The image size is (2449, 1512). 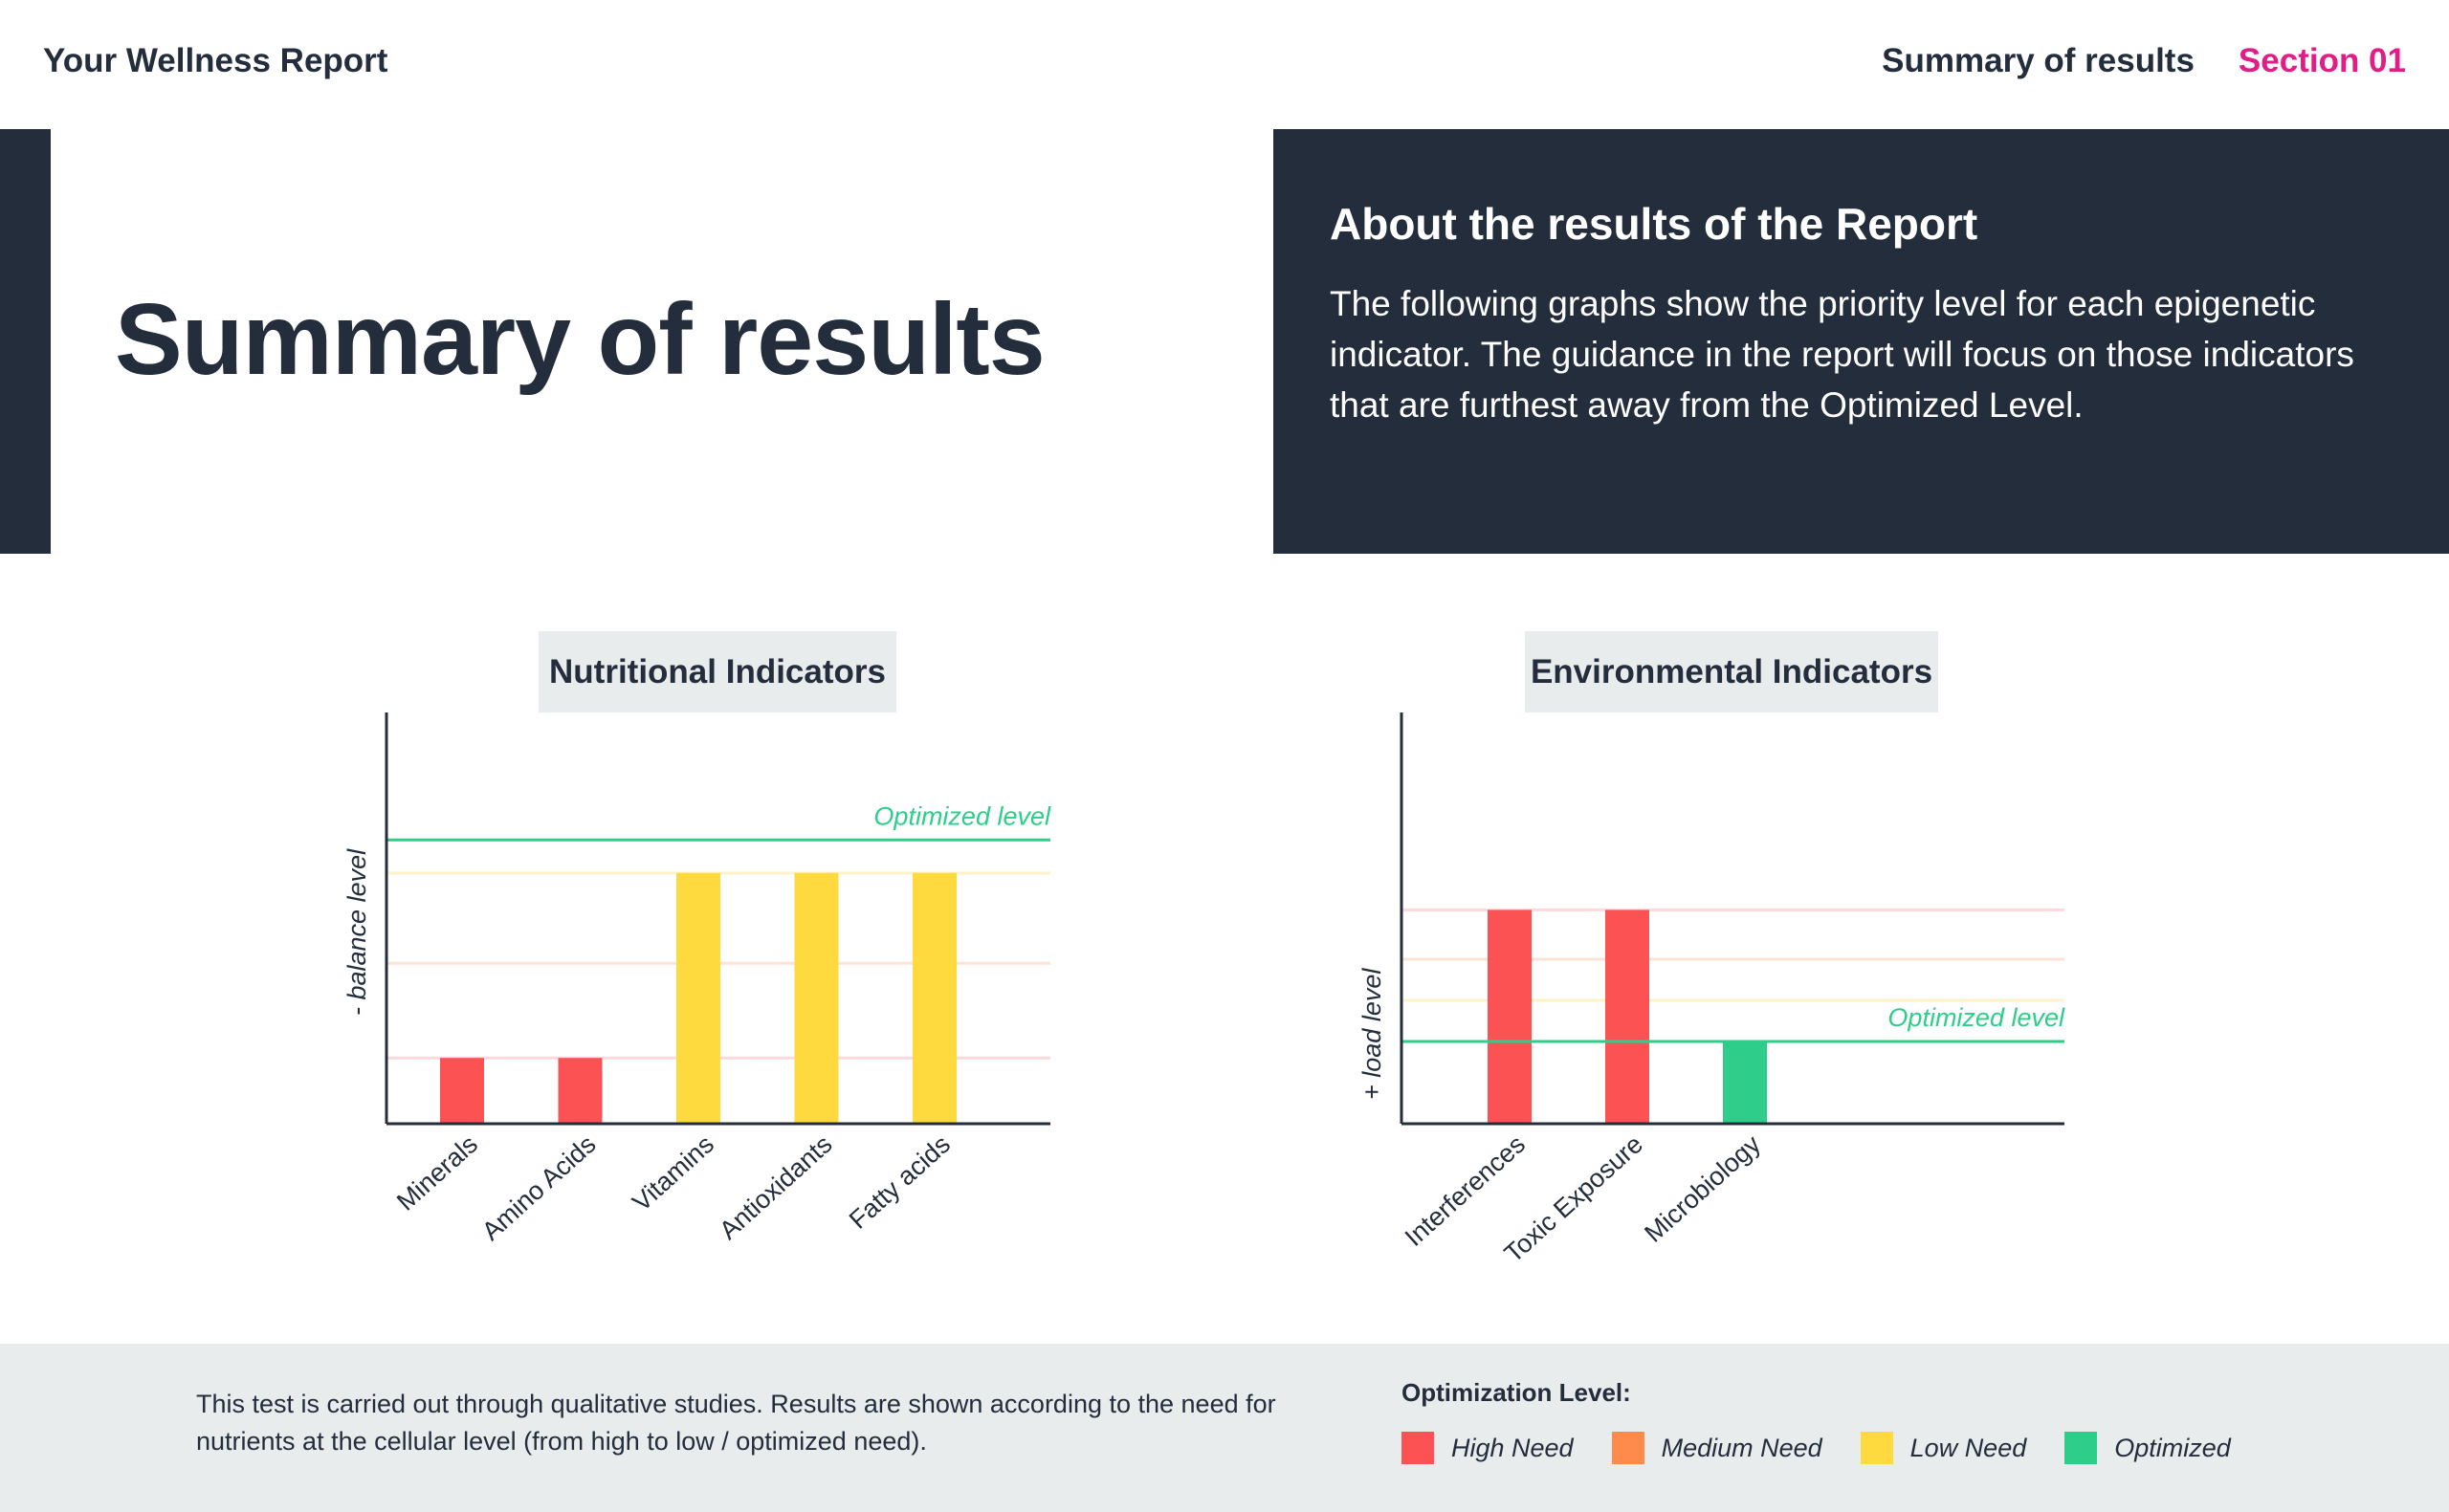 What do you see at coordinates (538, 1187) in the screenshot?
I see `tick-label-amino-acids: Amino Acids` at bounding box center [538, 1187].